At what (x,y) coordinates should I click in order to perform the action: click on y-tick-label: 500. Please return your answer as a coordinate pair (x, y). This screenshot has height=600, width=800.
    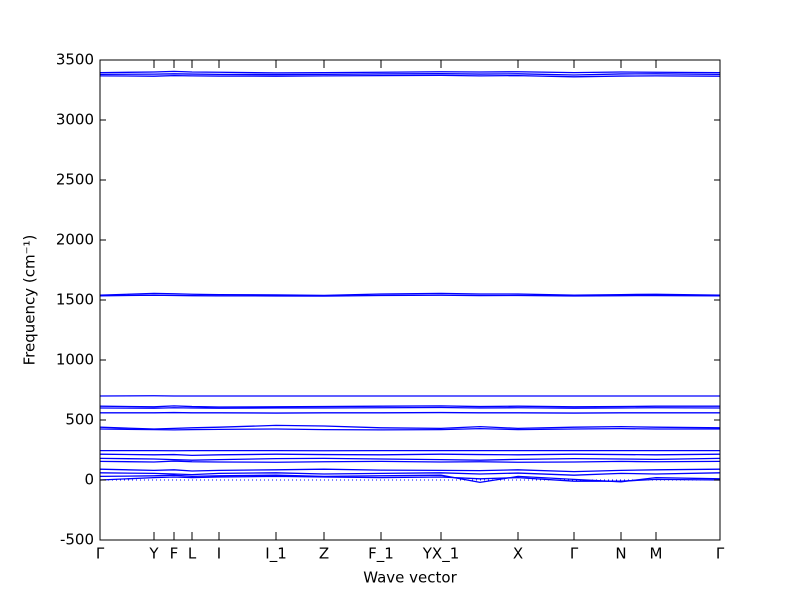
    Looking at the image, I should click on (79, 420).